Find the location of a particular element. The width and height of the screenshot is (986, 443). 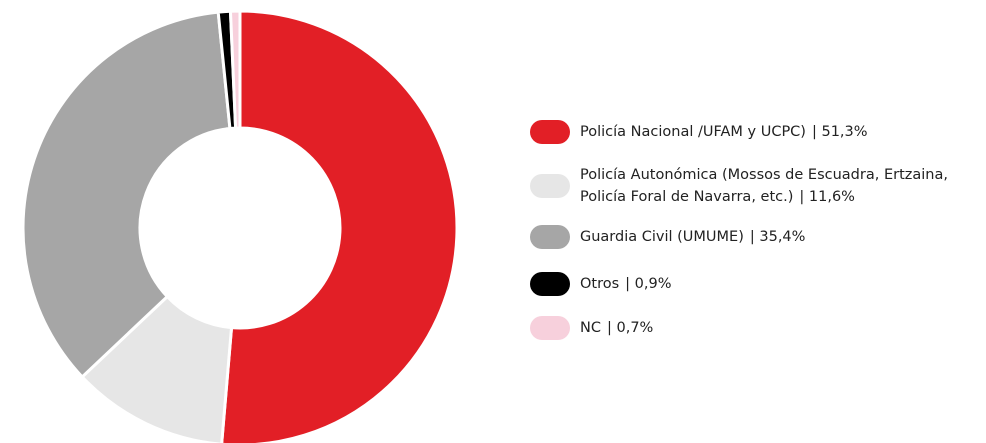

legend-value: | 0,9% is located at coordinates (648, 284).